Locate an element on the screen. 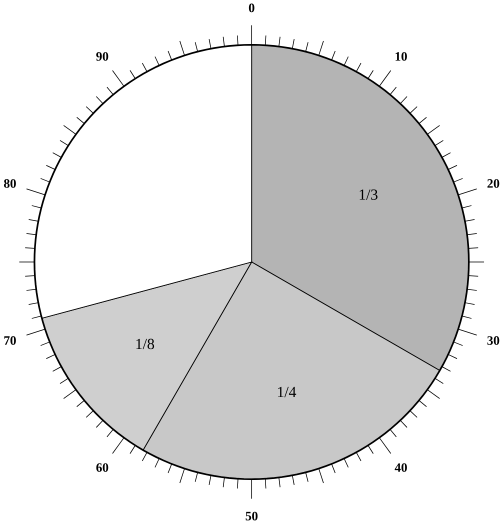 Image resolution: width=503 pixels, height=524 pixels. text: 20 is located at coordinates (493, 183).